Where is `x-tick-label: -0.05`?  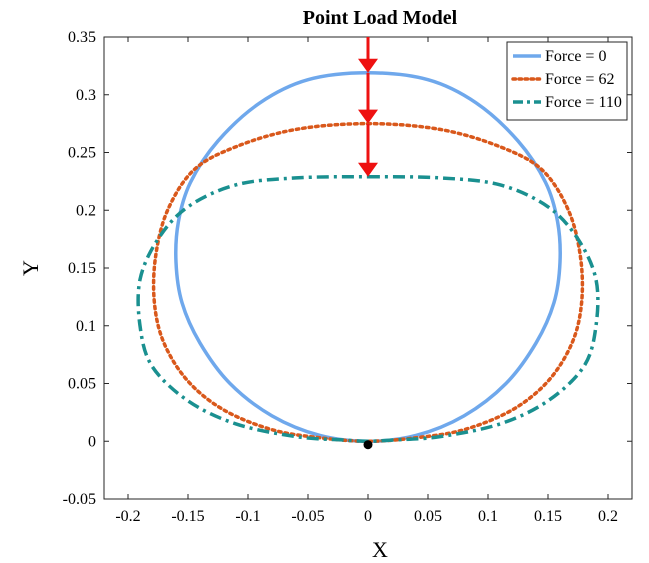 x-tick-label: -0.05 is located at coordinates (307, 516).